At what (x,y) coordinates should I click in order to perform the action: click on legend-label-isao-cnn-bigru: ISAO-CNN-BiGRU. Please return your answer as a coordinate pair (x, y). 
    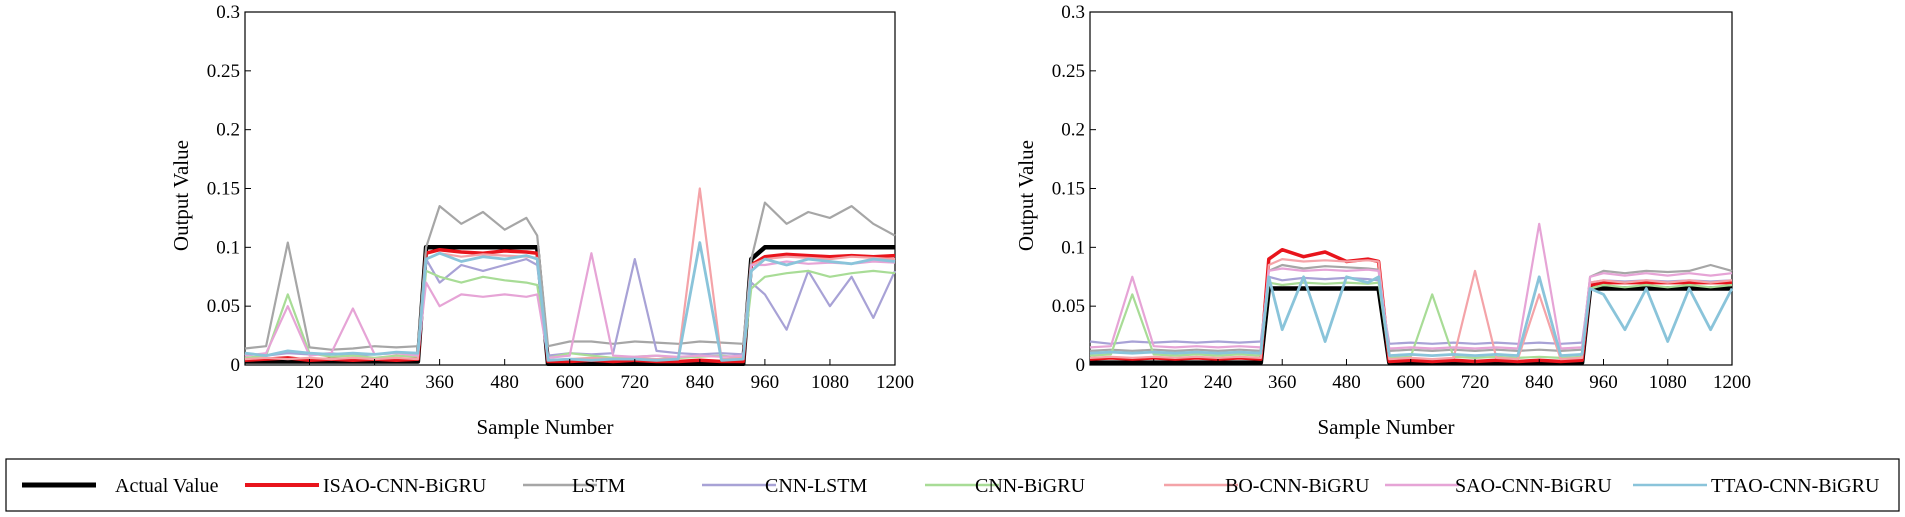
    Looking at the image, I should click on (405, 486).